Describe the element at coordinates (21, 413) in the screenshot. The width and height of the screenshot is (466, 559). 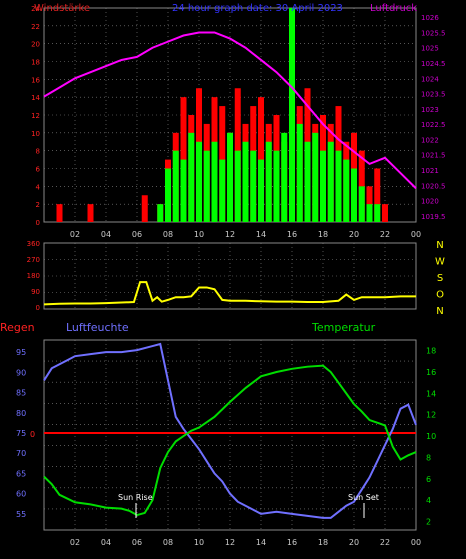
I see `humidity-y-tick-label: 80` at that location.